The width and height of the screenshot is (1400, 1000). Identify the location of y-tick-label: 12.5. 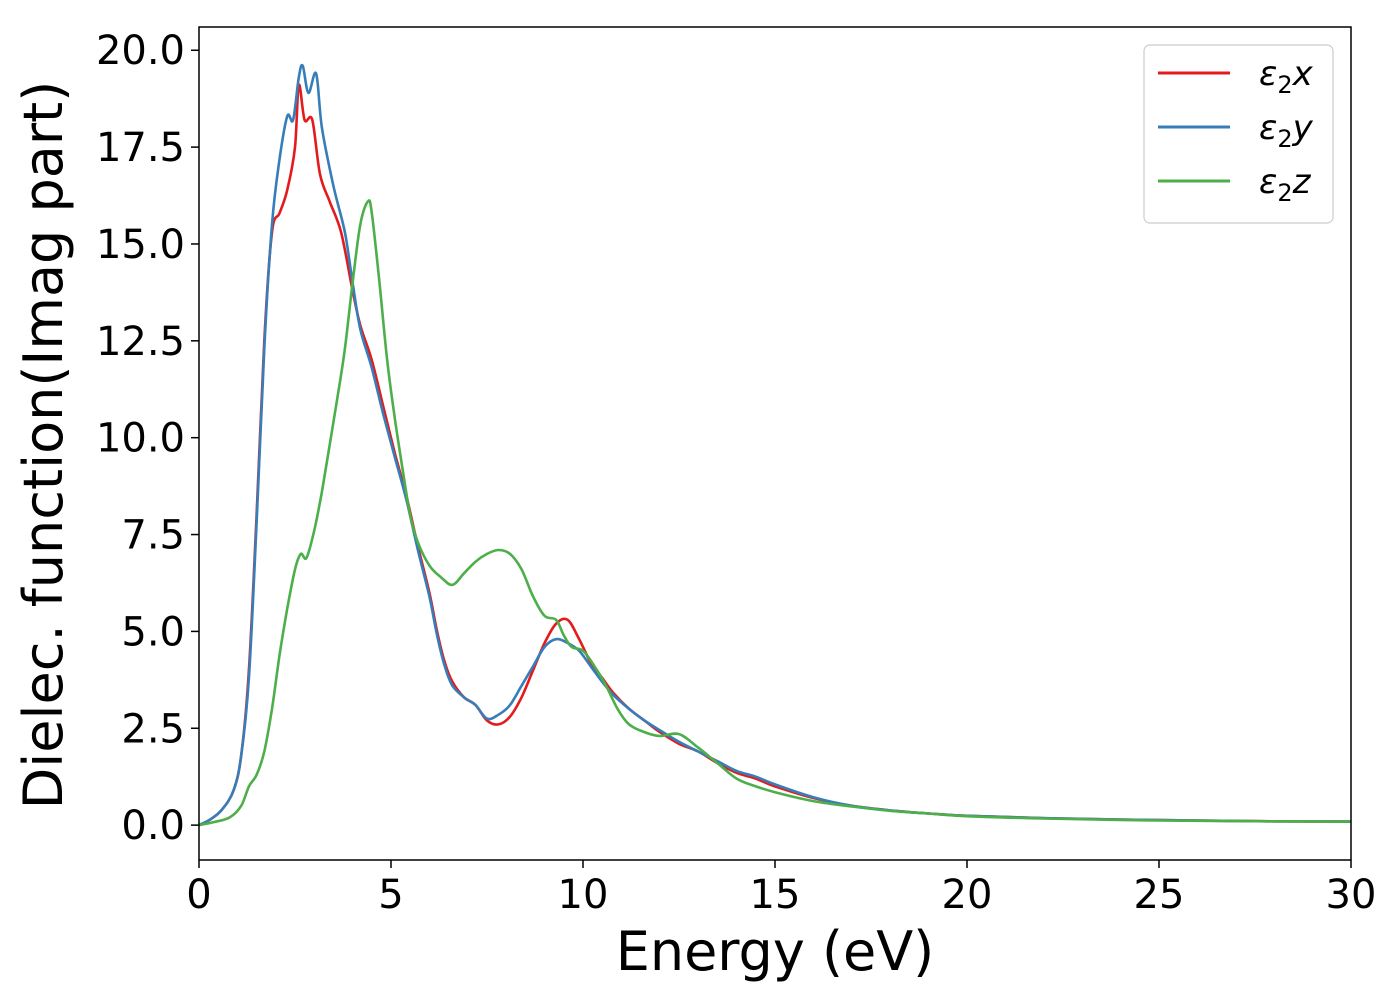
(140, 342).